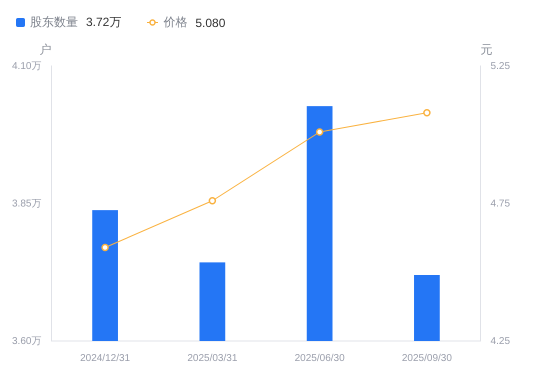 The image size is (550, 381). I want to click on x-tick-label: 2025/03/31, so click(212, 358).